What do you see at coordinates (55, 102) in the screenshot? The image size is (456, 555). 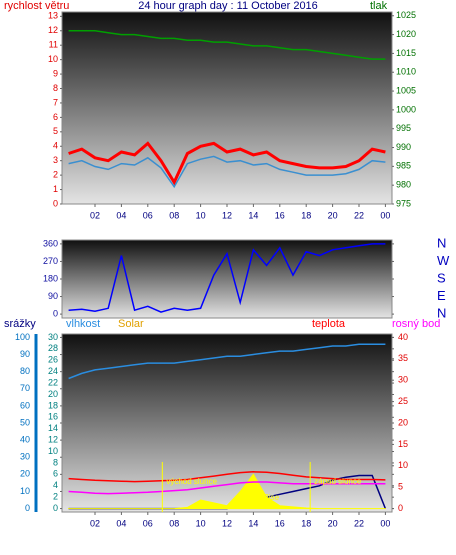 I see `y-tick-label: 7` at bounding box center [55, 102].